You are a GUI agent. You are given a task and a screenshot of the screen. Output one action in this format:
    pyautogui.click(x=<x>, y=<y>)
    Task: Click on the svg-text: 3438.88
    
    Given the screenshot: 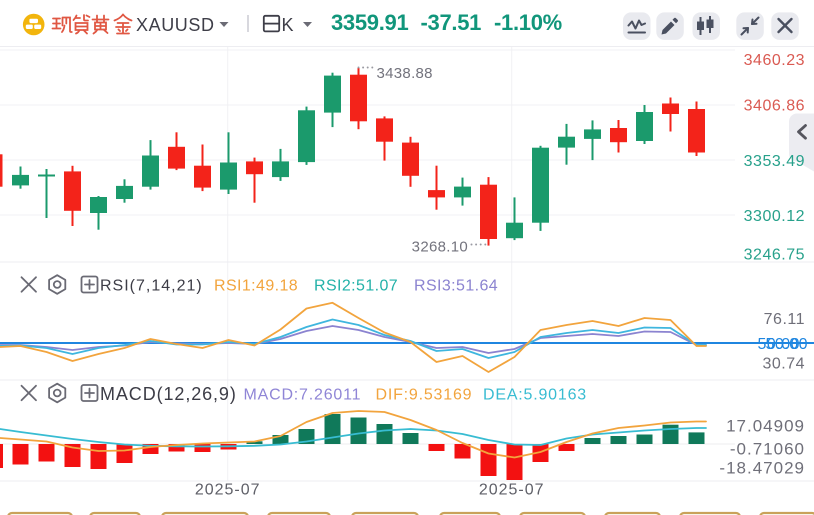 What is the action you would take?
    pyautogui.click(x=405, y=73)
    